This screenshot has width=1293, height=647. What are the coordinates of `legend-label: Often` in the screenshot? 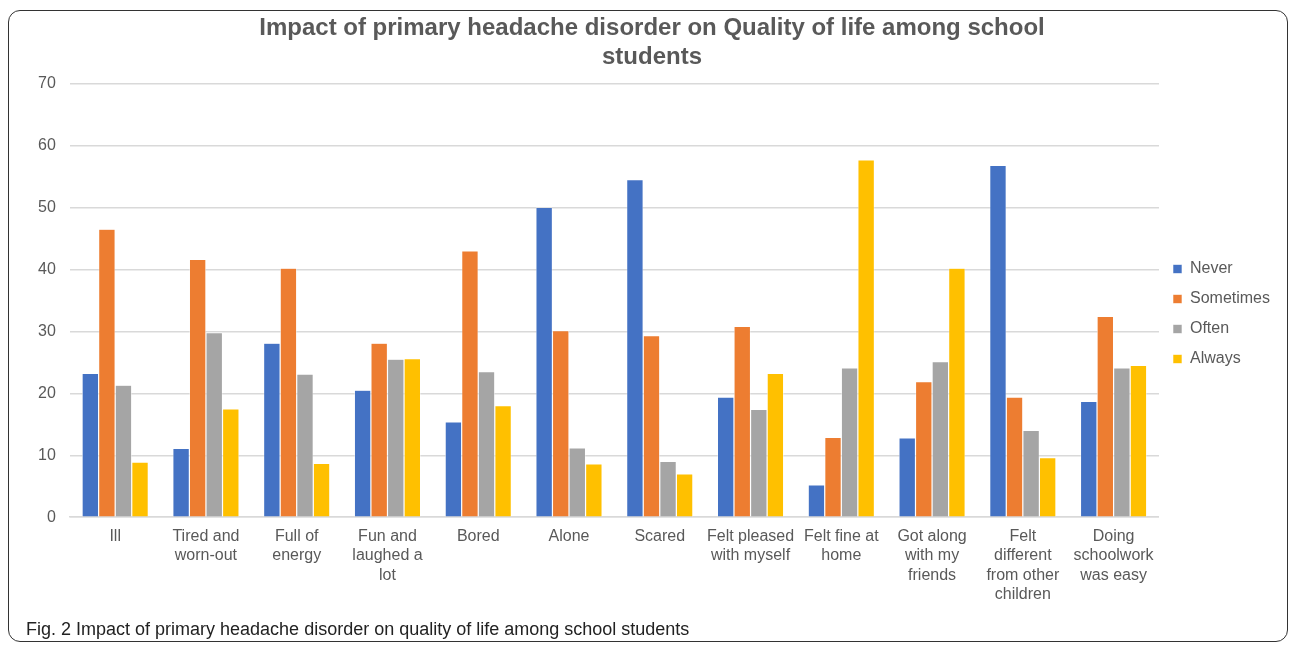 It's located at (1209, 328).